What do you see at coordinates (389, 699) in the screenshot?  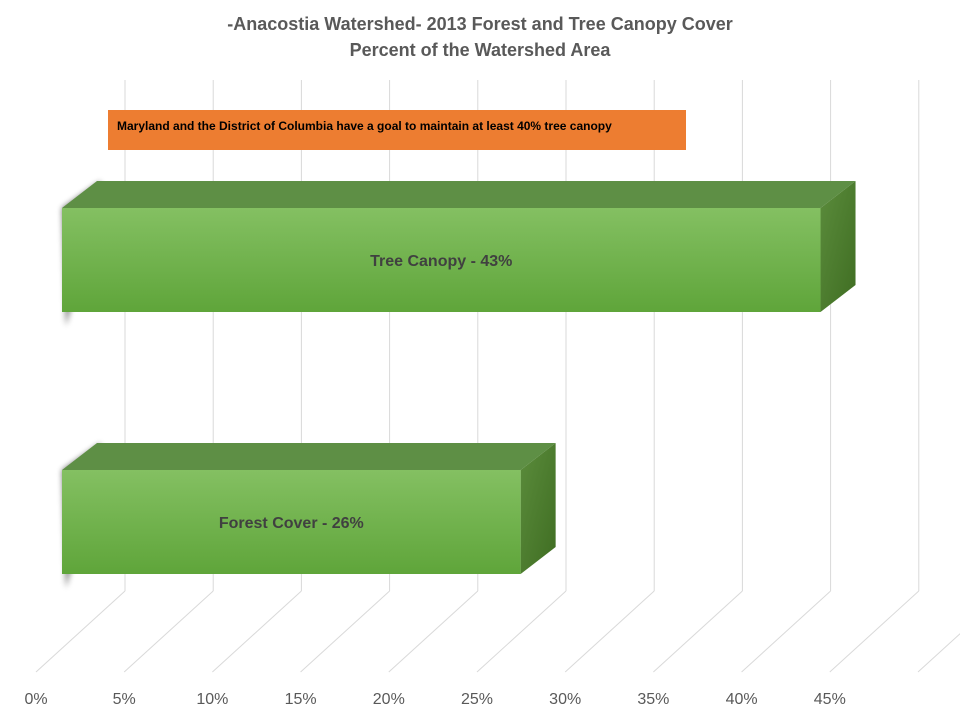 I see `x-tick-label: 20%` at bounding box center [389, 699].